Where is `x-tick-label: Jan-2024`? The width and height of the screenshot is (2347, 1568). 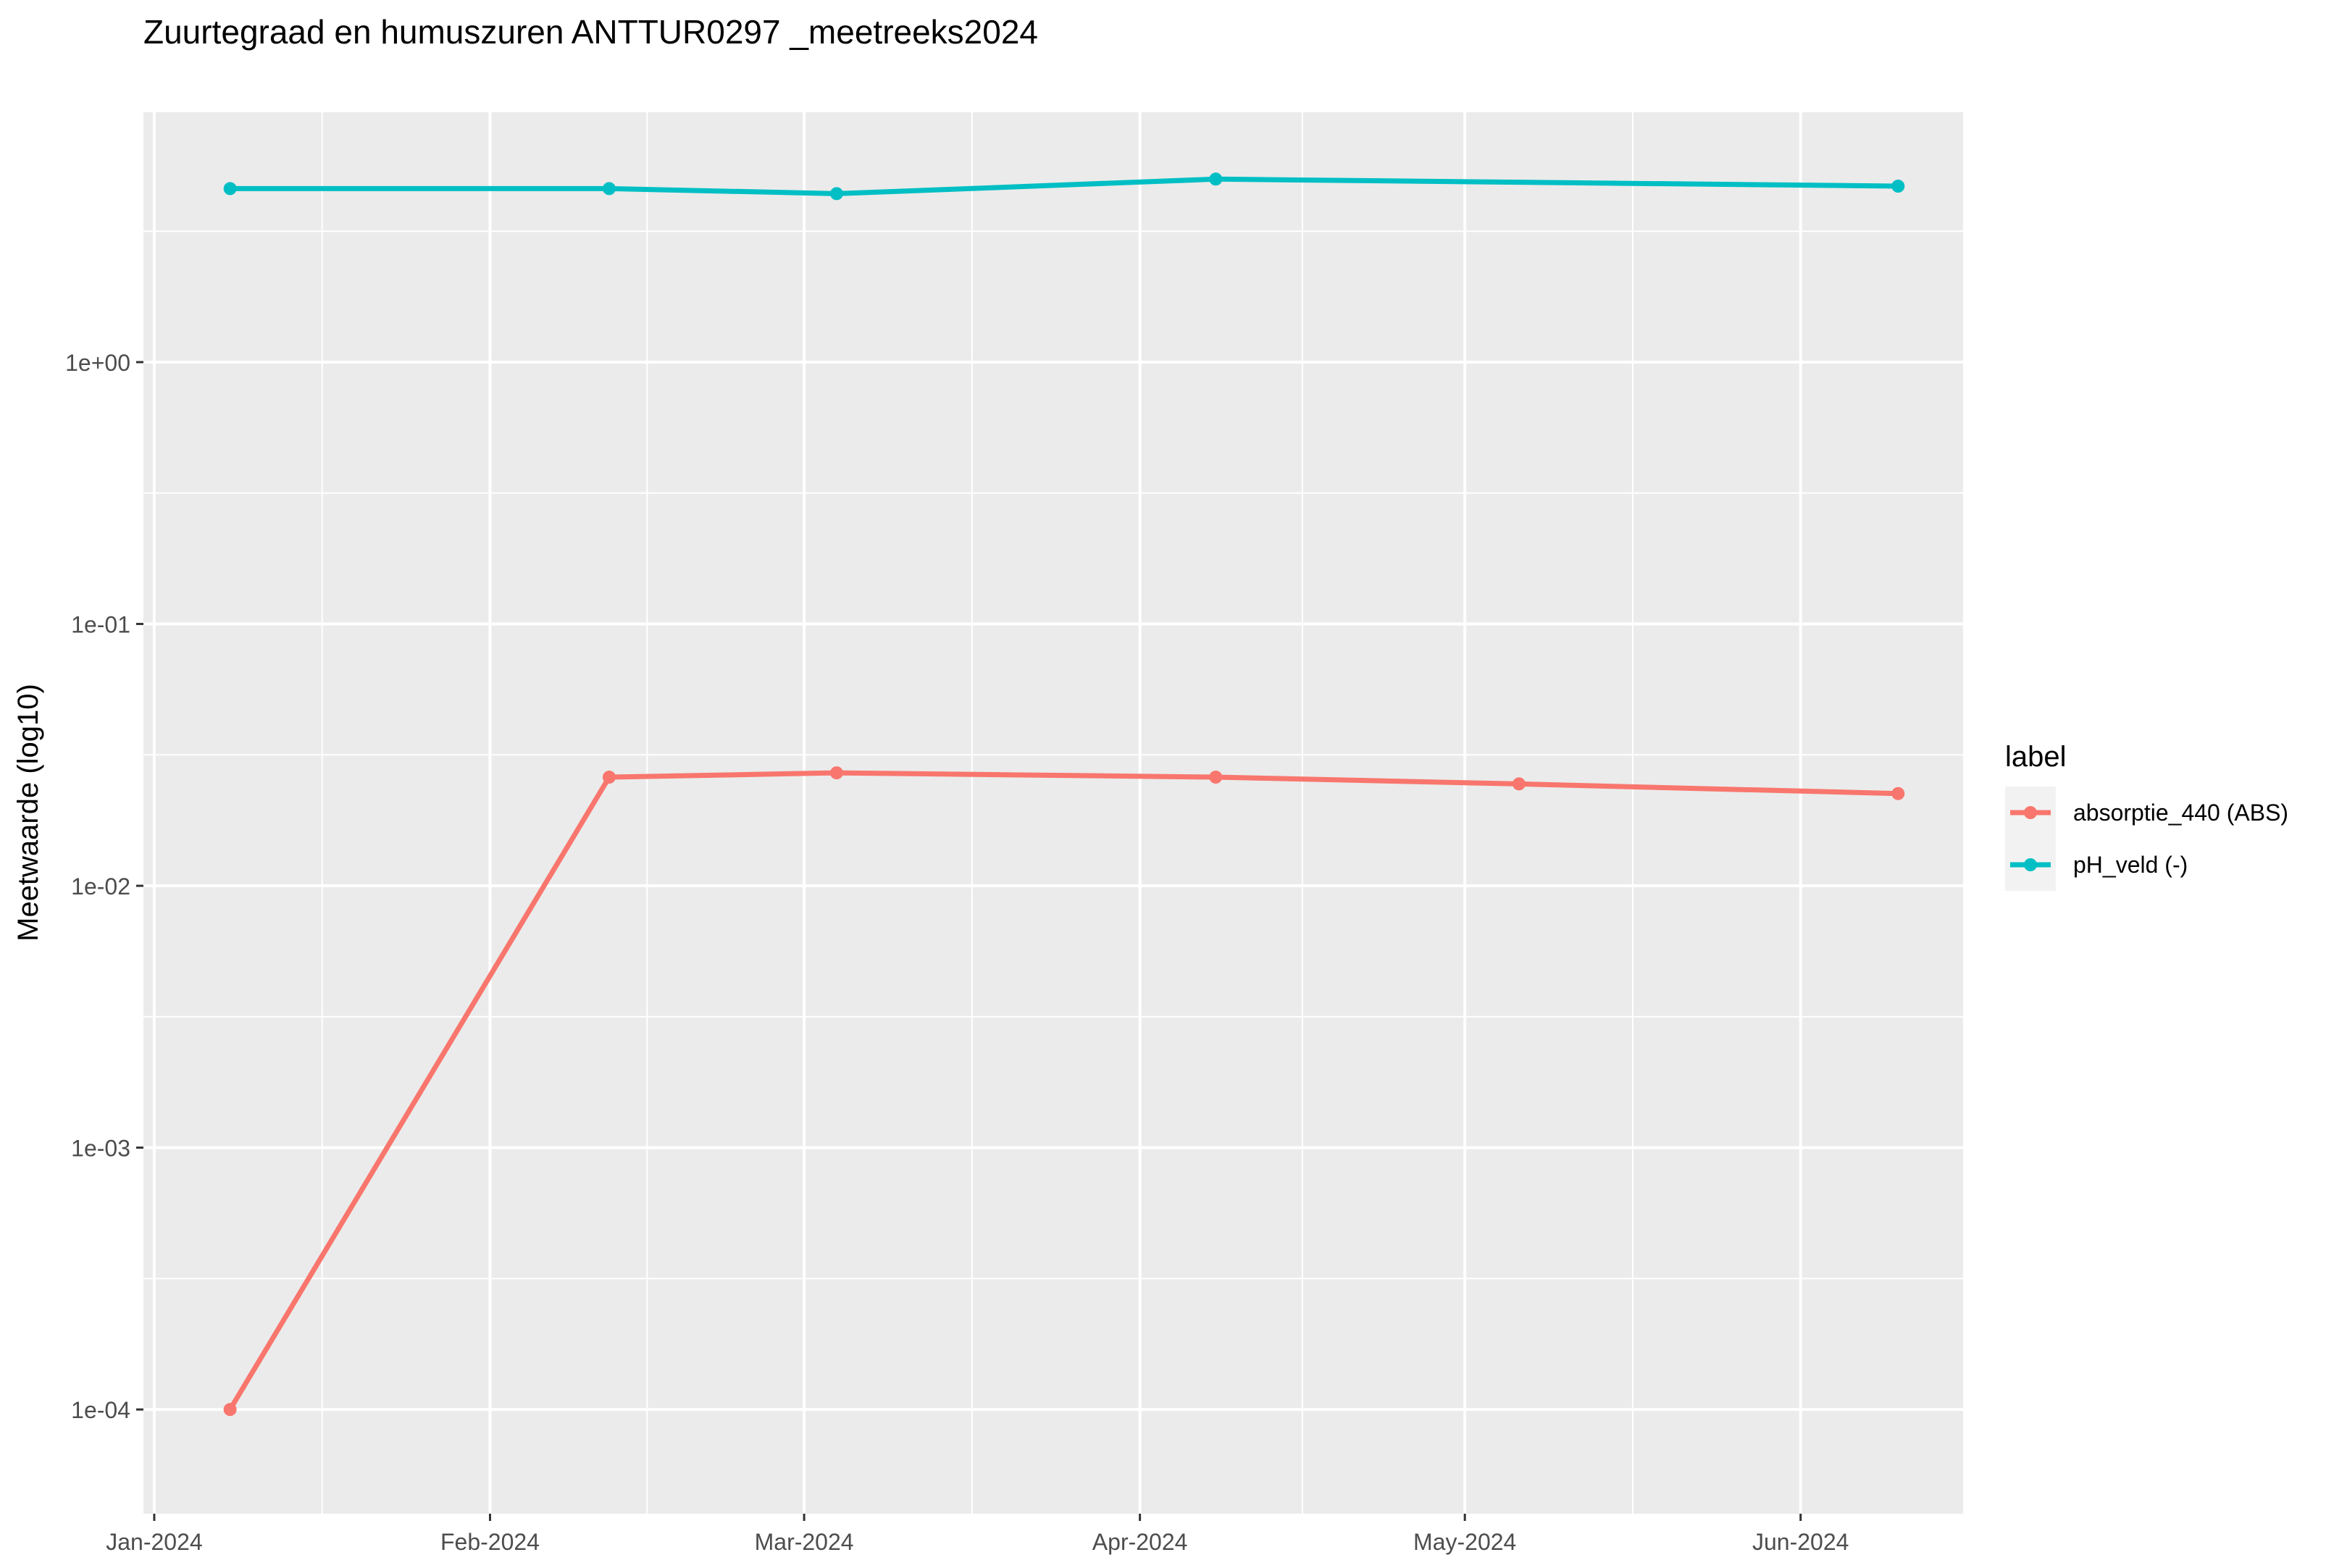
x-tick-label: Jan-2024 is located at coordinates (154, 1542).